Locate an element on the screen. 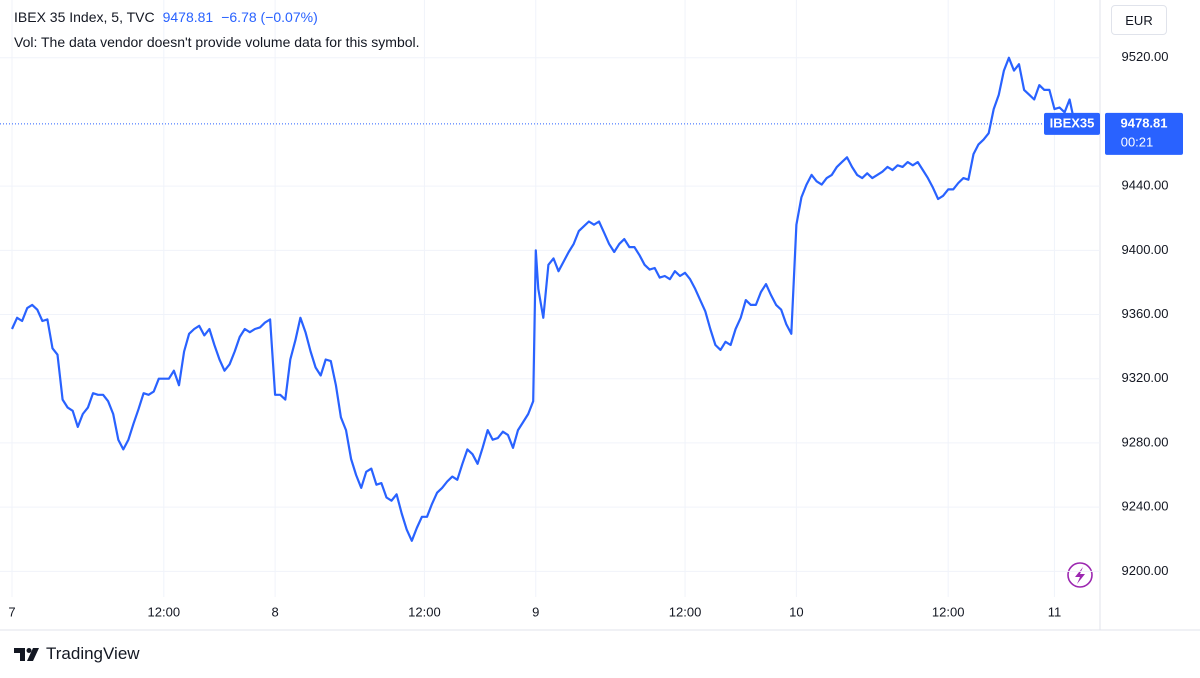 The width and height of the screenshot is (1200, 678). y-tick-label: 9400.00 is located at coordinates (1145, 249).